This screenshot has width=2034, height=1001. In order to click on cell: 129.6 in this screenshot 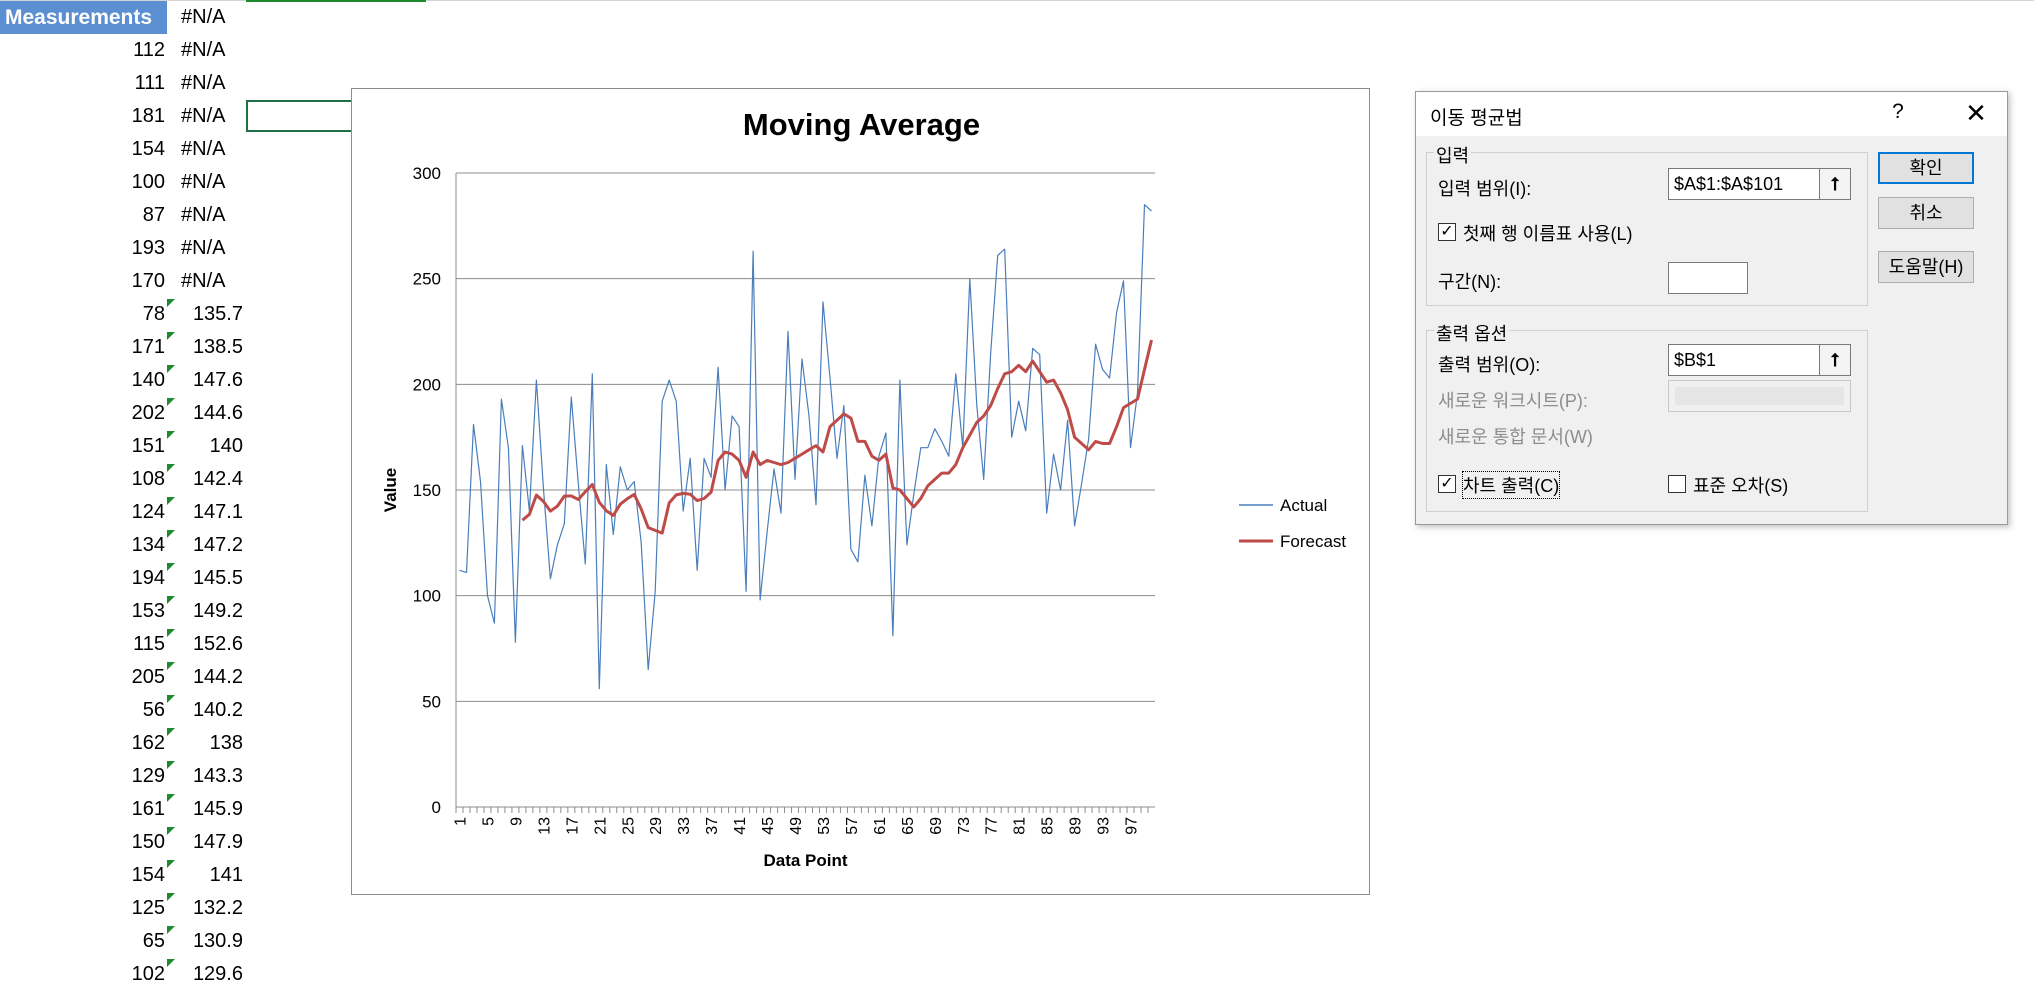, I will do `click(217, 974)`.